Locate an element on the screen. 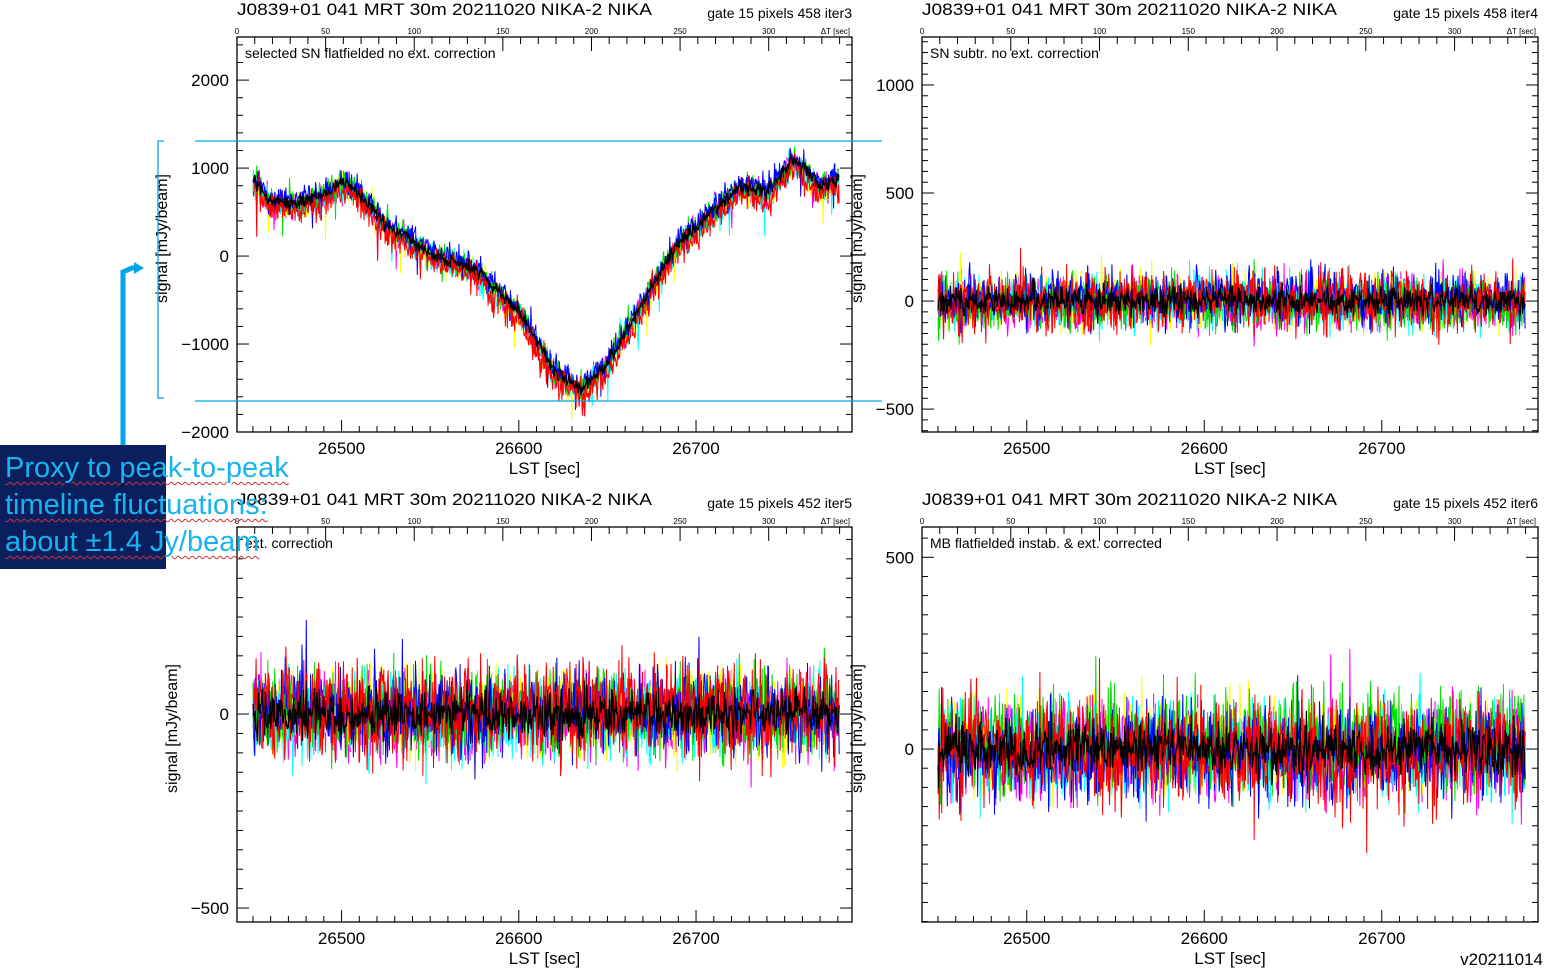 The width and height of the screenshot is (1545, 969). panel-title-right: gate 15 pixels 458 iter3 is located at coordinates (779, 13).